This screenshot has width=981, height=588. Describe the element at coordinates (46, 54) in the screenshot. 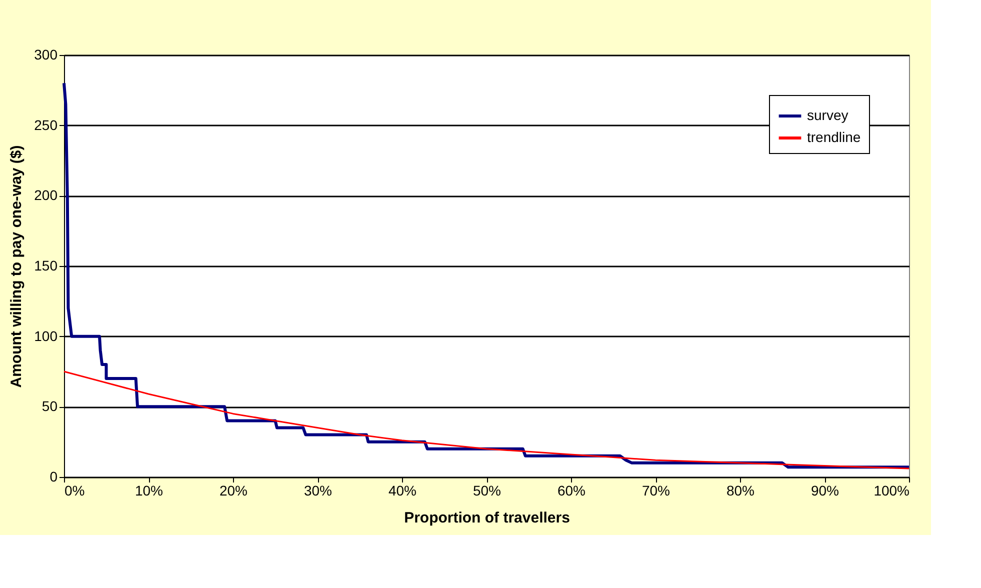

I see `y-tick-label: 300` at that location.